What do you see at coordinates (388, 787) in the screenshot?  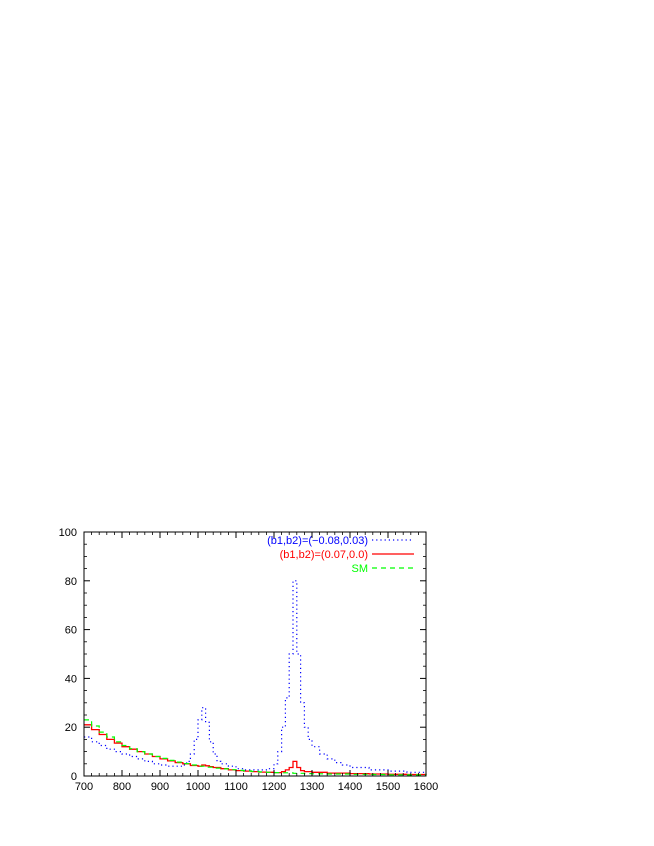 I see `x-tick-label: 1500` at bounding box center [388, 787].